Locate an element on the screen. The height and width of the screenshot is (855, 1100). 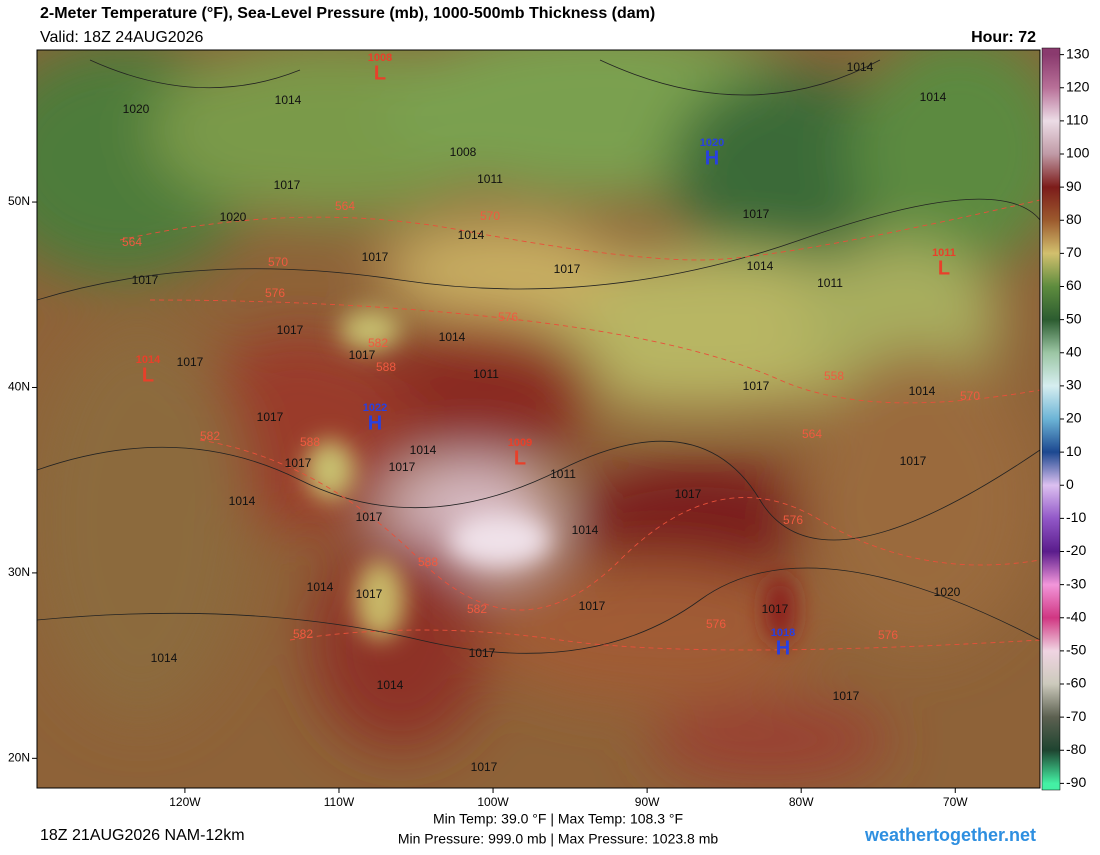
pressure-center-value: 1009 is located at coordinates (520, 443).